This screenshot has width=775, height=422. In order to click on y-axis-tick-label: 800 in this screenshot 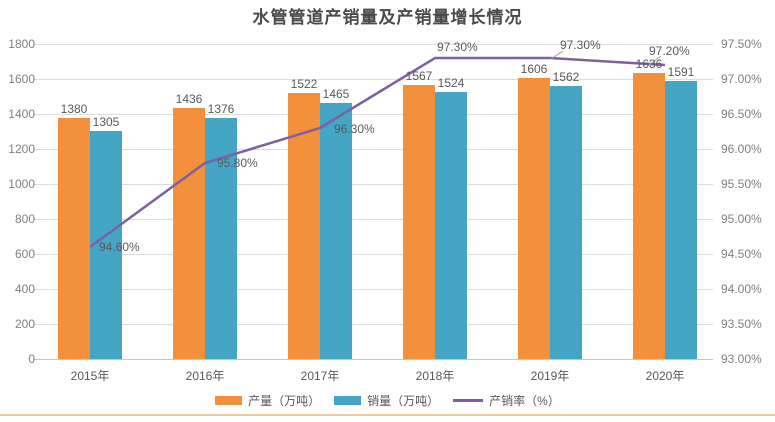, I will do `click(24, 219)`.